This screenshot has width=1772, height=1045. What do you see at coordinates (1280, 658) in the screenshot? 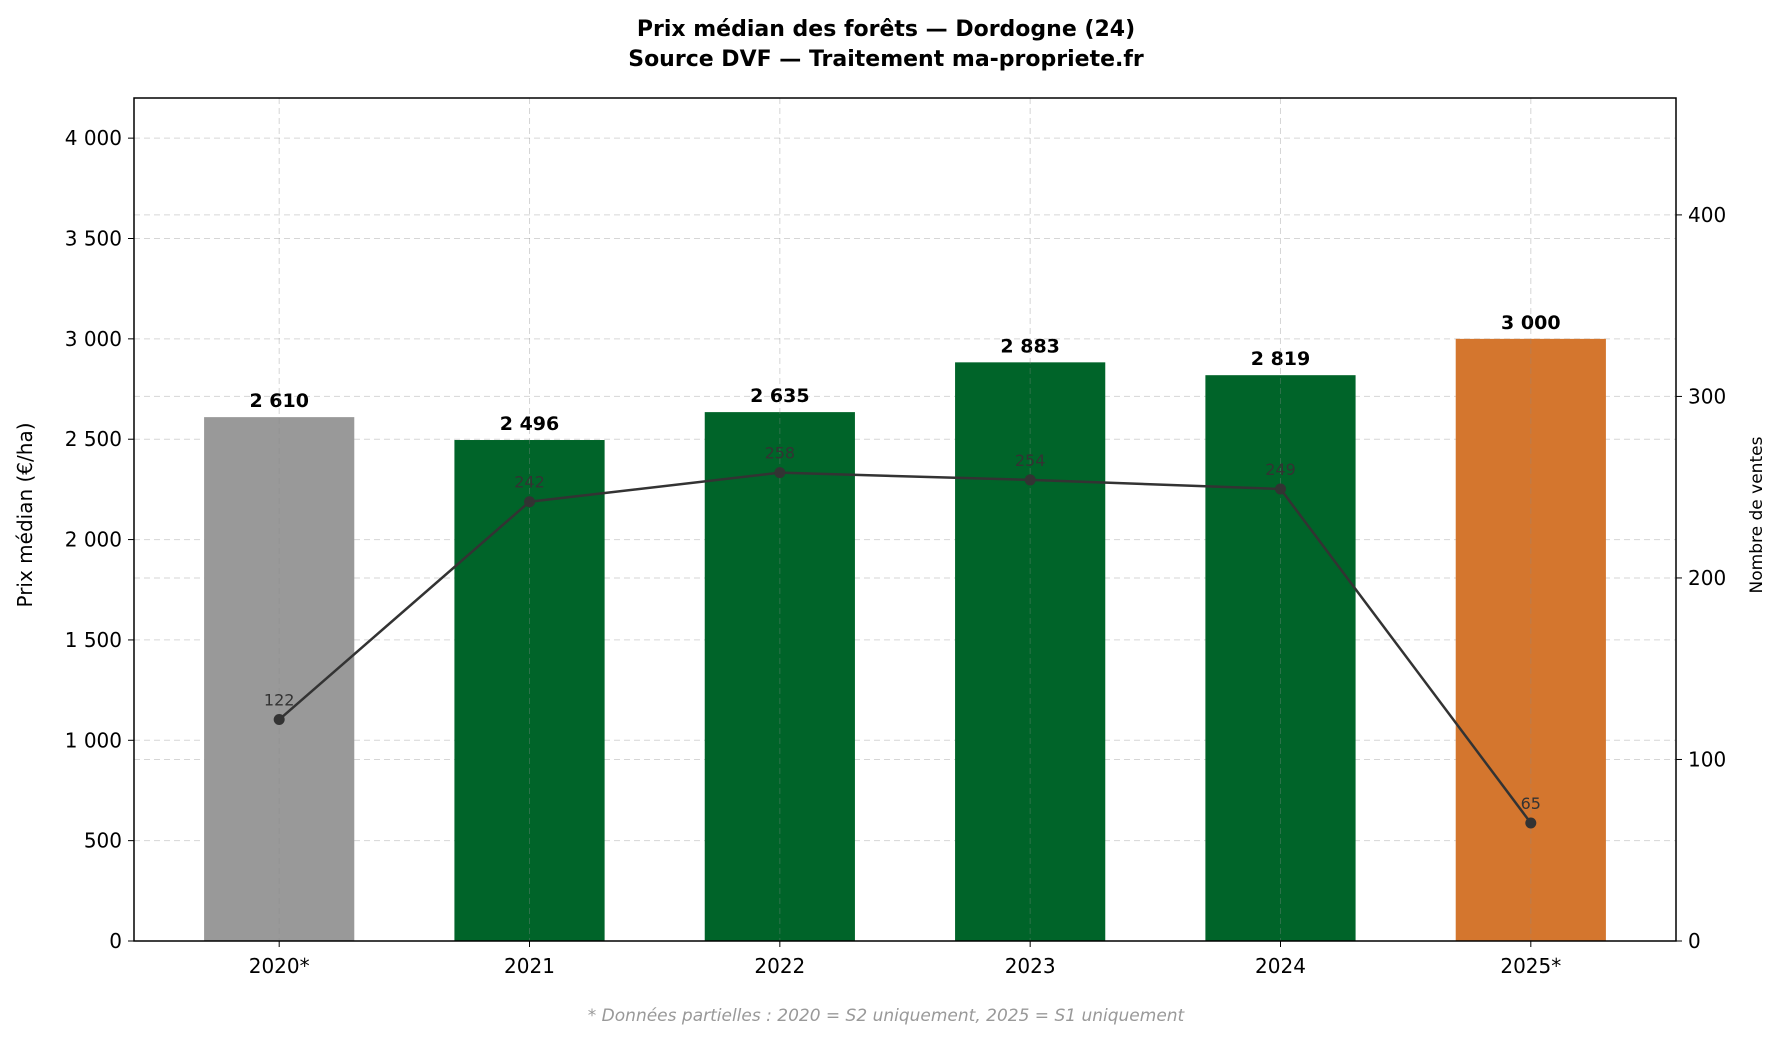
I see `bar-2024` at bounding box center [1280, 658].